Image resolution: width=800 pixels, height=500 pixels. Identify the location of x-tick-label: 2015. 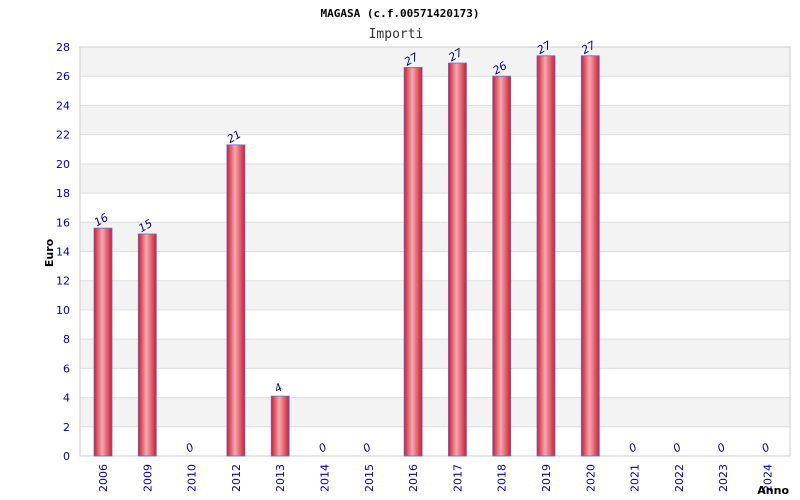
(369, 478).